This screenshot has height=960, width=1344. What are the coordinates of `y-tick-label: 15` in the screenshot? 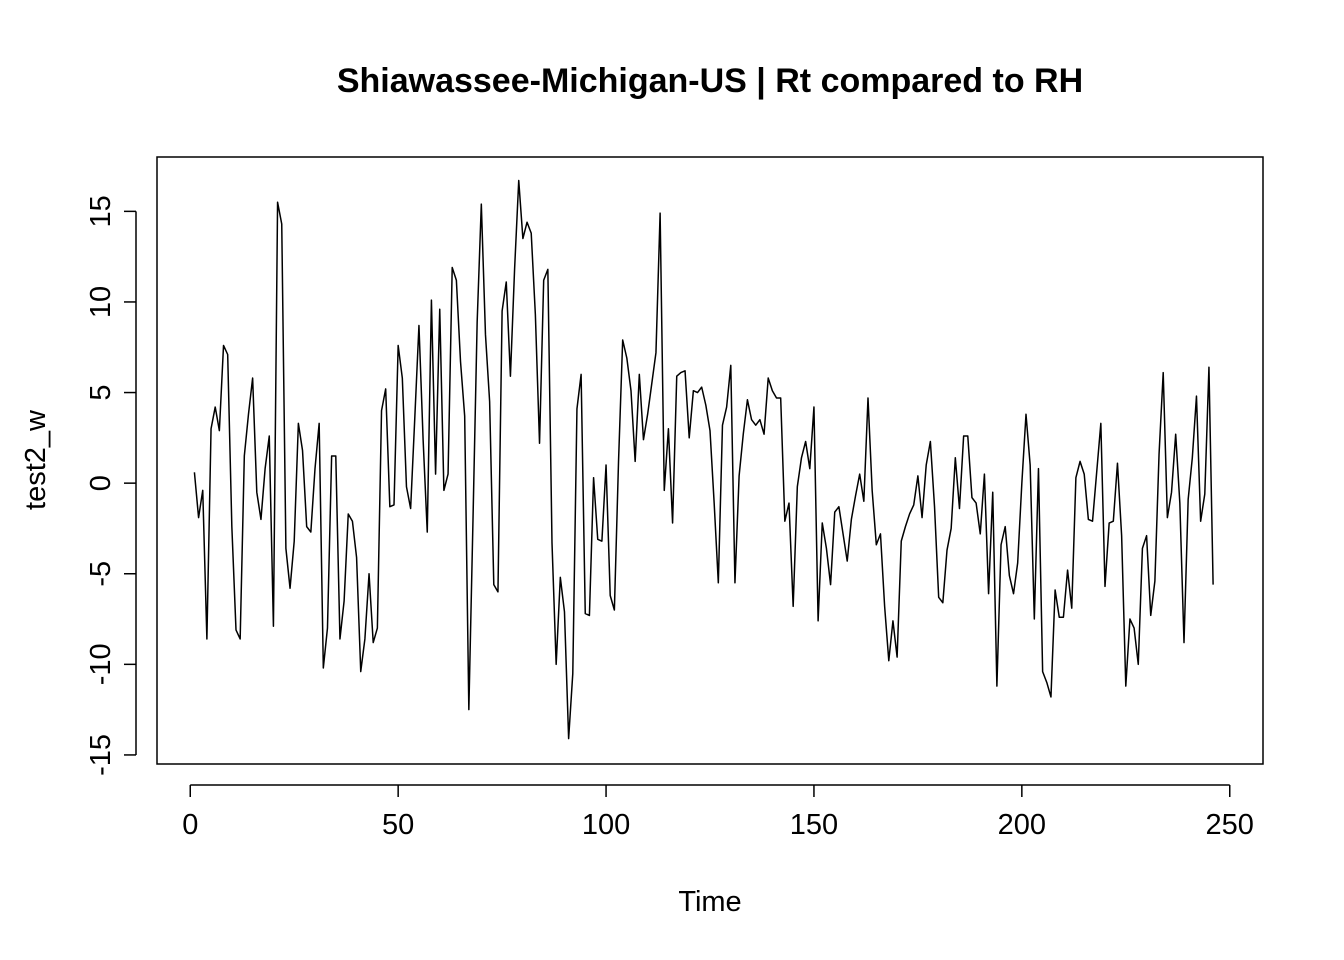 It's located at (101, 211).